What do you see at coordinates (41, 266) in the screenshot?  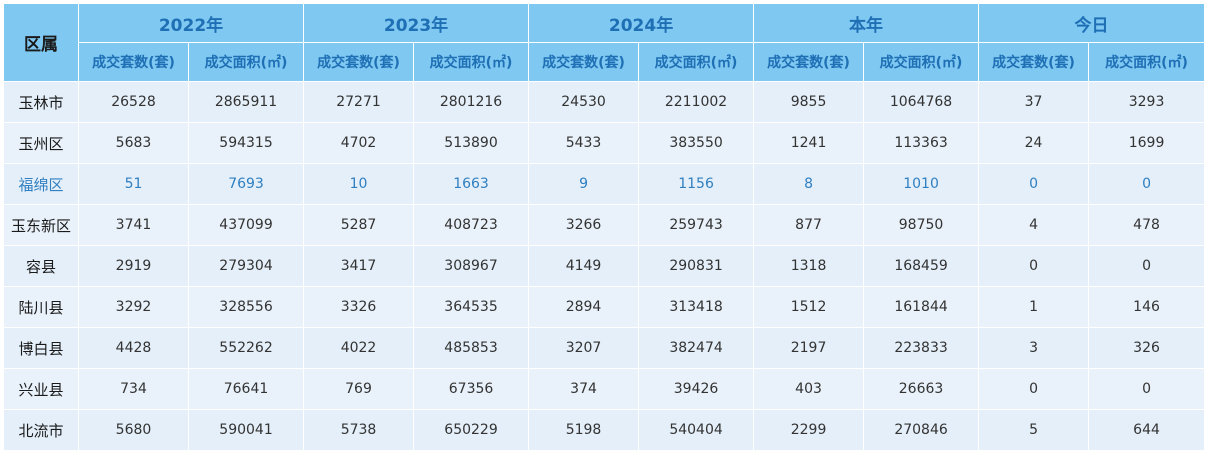 I see `region-cell: 容县` at bounding box center [41, 266].